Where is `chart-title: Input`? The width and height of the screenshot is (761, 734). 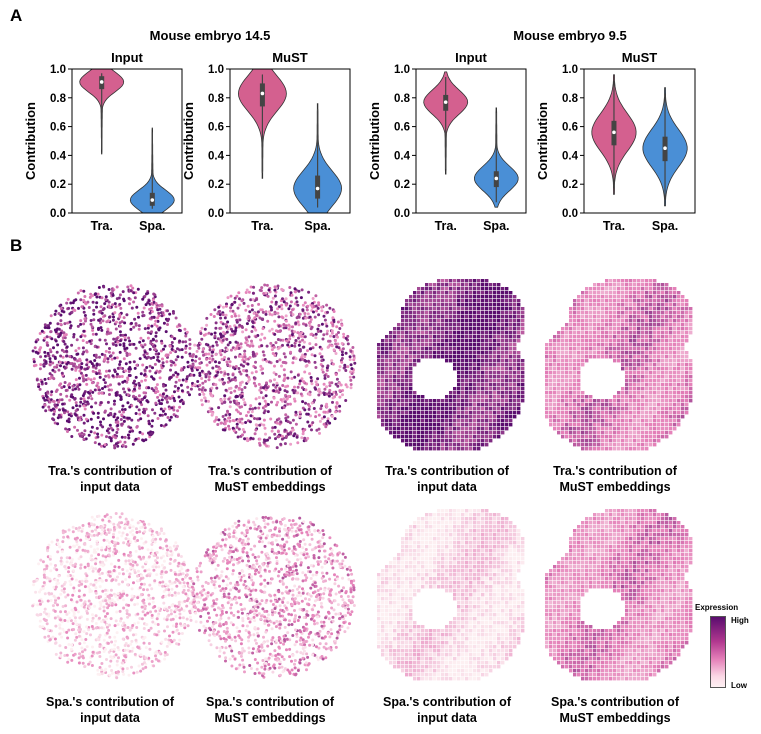 chart-title: Input is located at coordinates (471, 57).